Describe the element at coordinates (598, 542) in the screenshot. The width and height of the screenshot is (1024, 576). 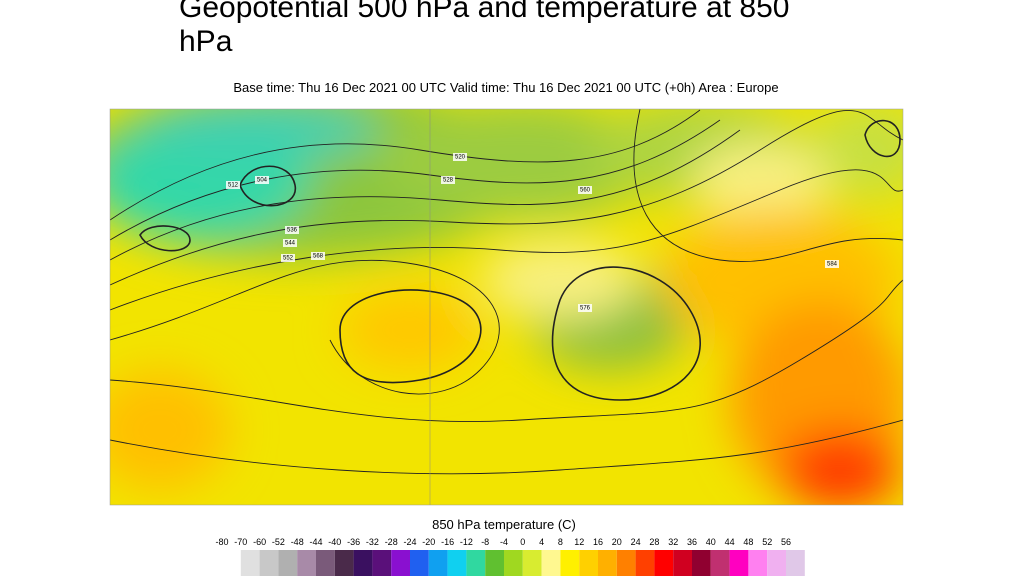
I see `colorbar-tick-label: 16` at that location.